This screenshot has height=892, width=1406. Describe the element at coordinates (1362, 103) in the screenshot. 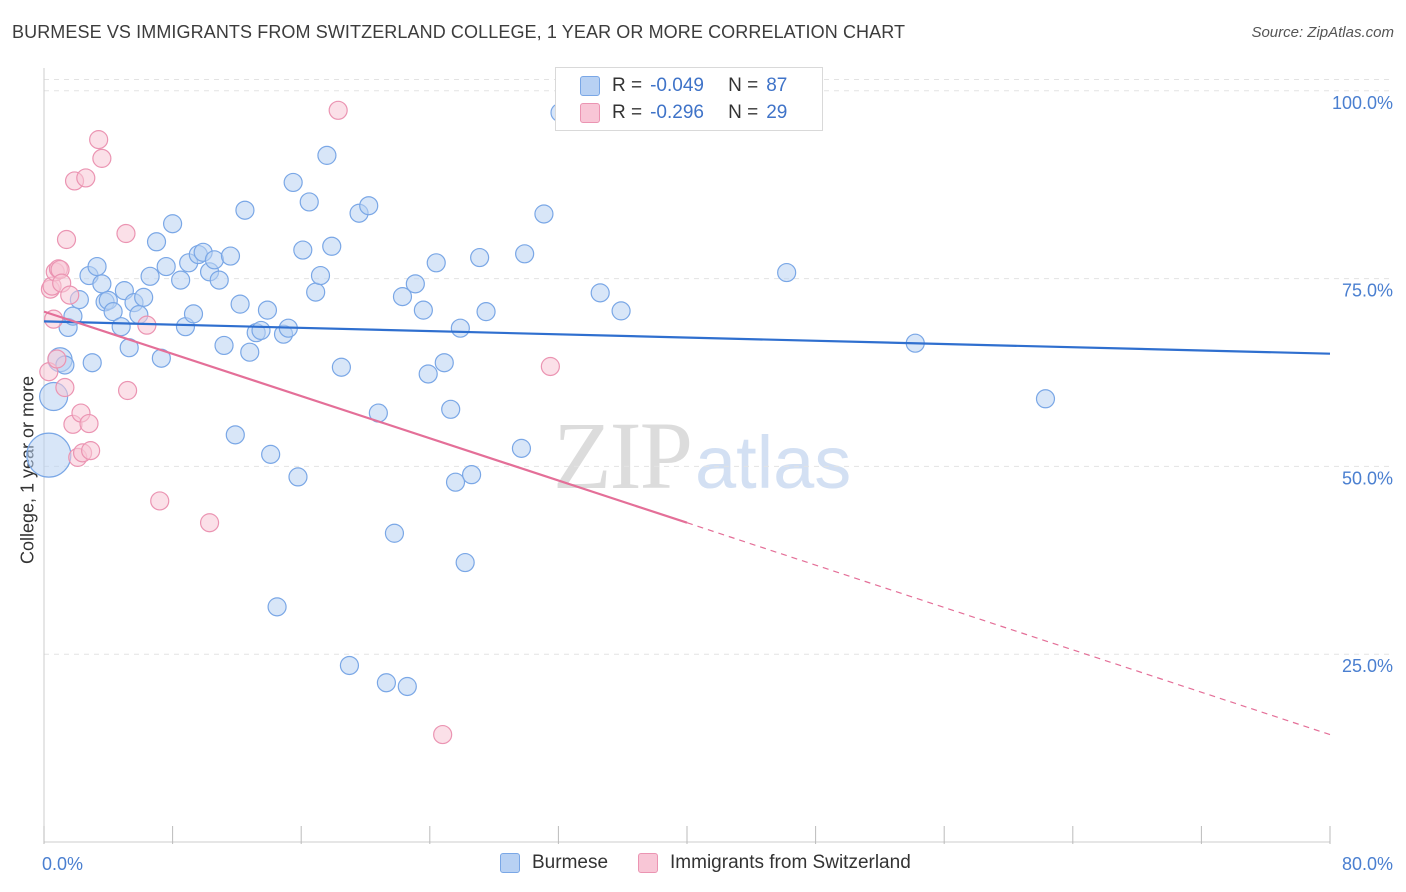

I see `y-tick-label: 100.0%` at that location.